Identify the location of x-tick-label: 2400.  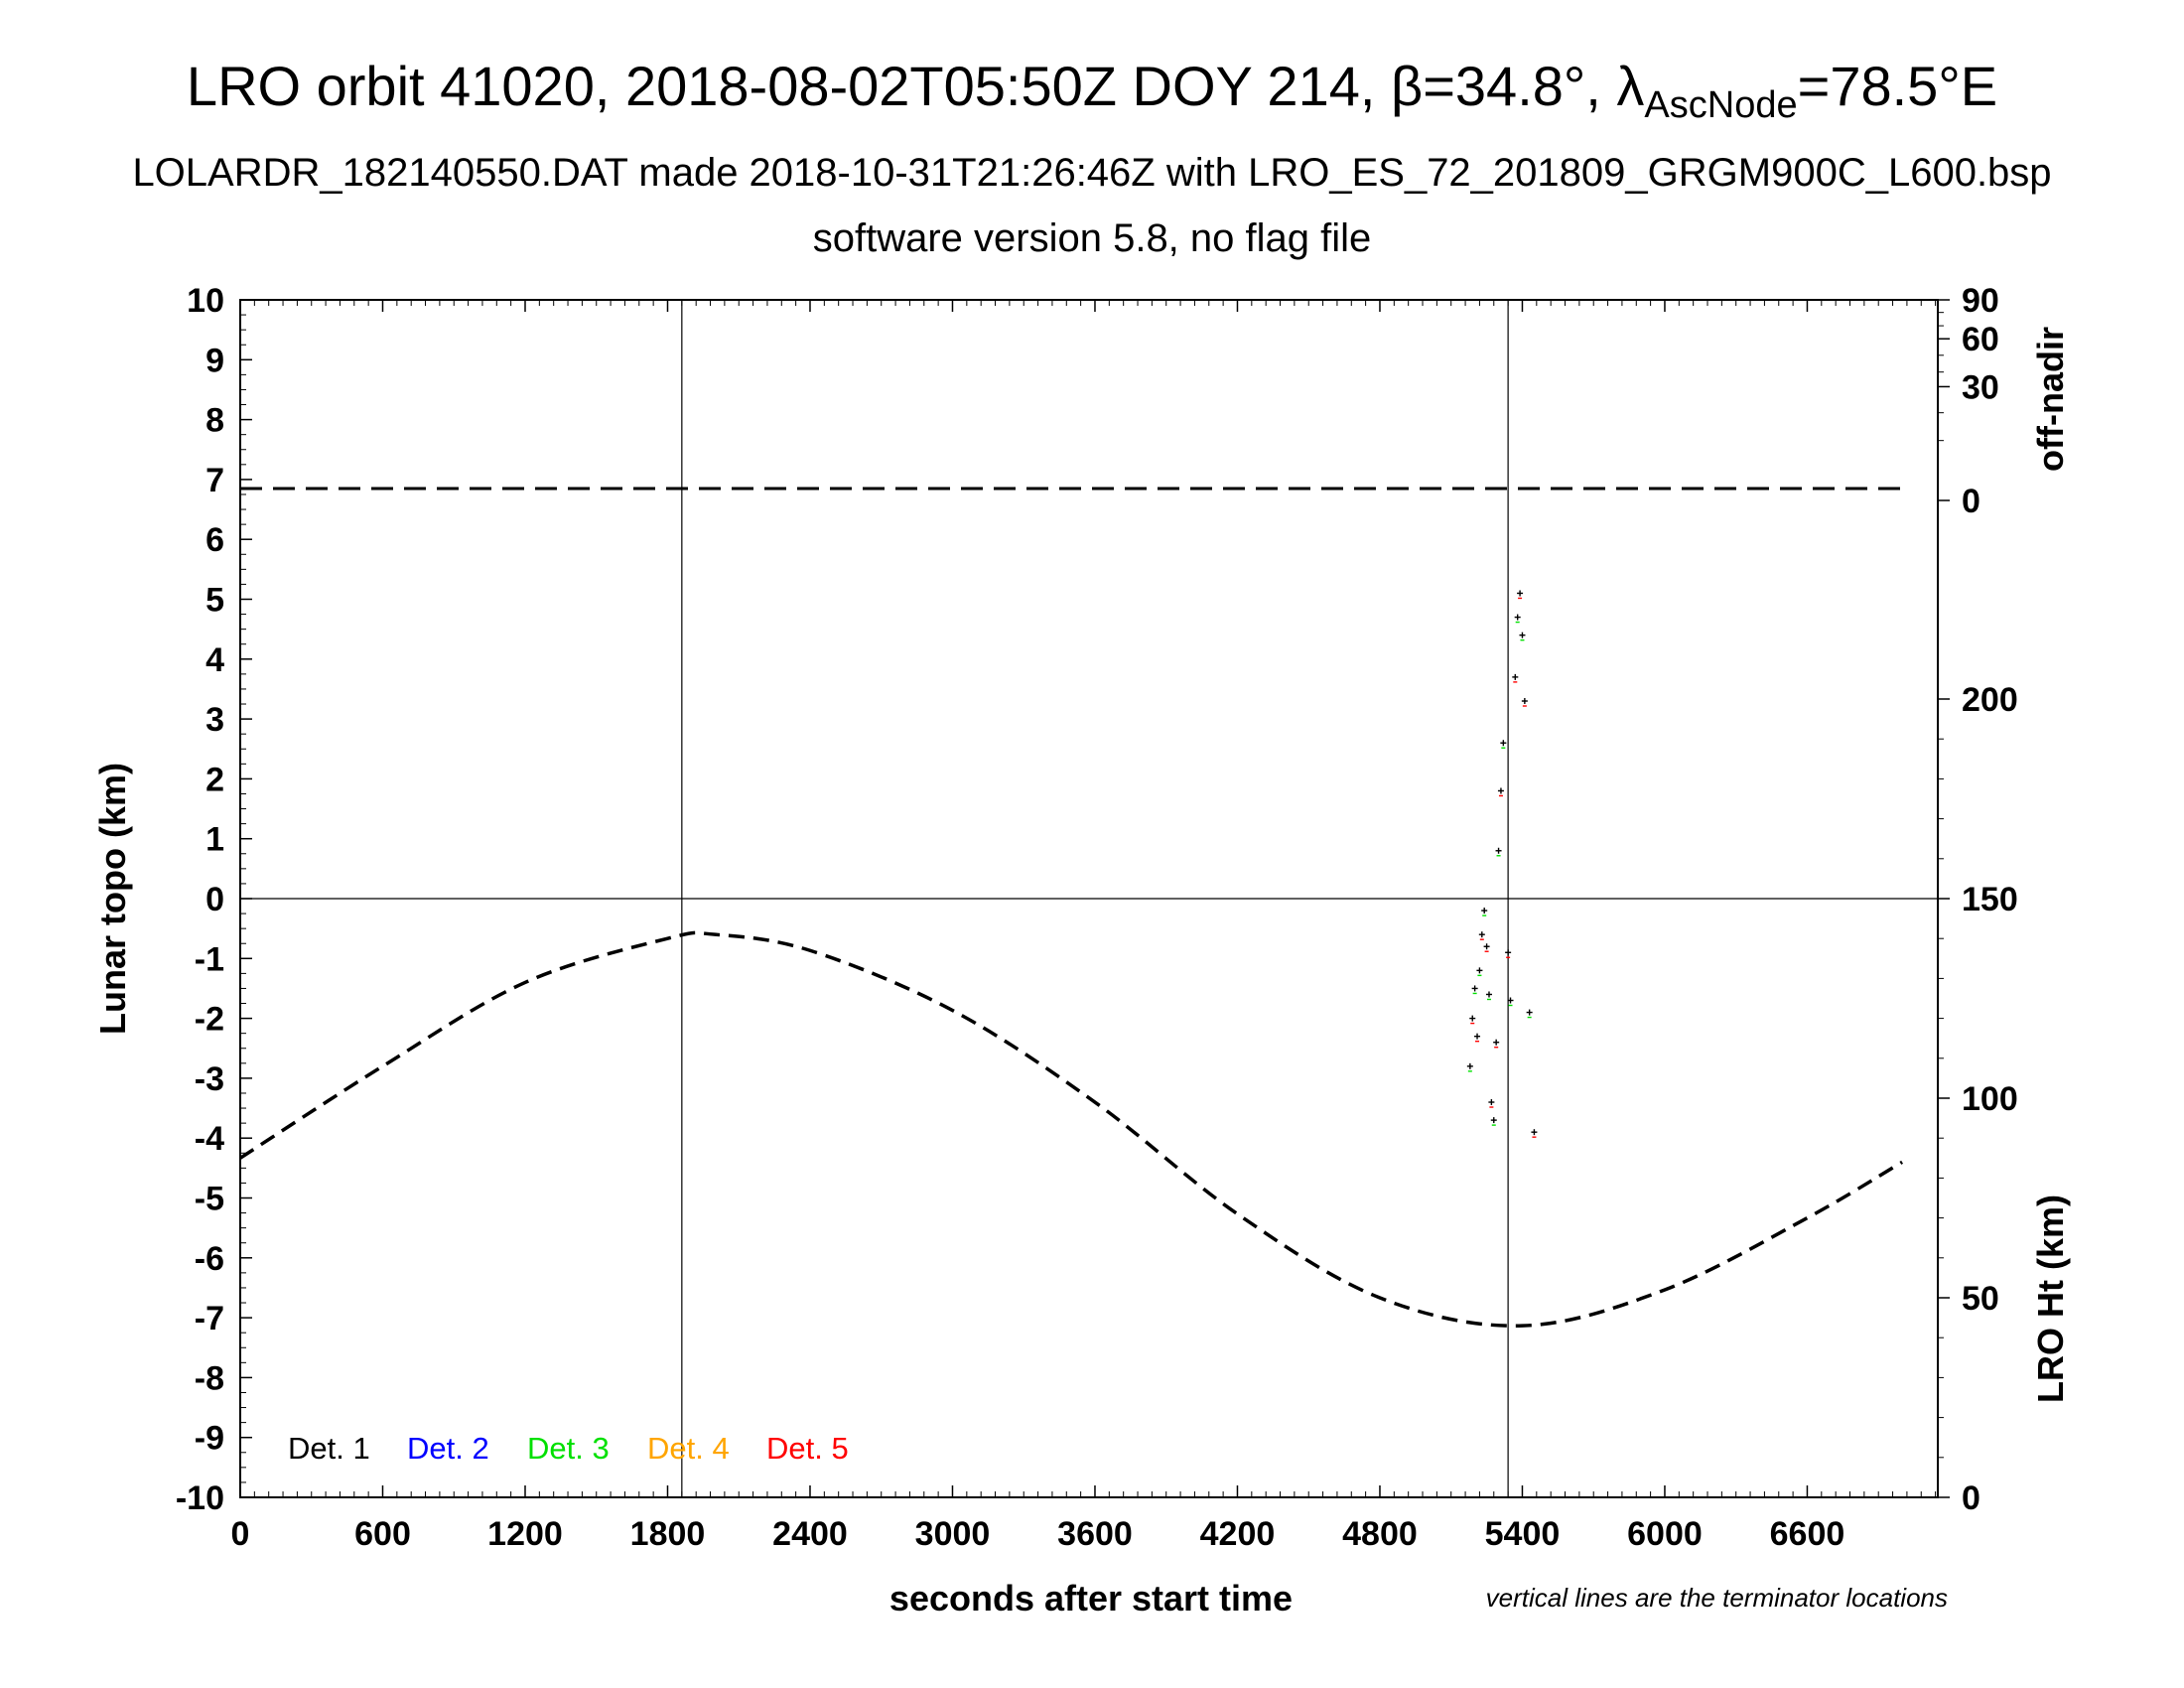
(810, 1534).